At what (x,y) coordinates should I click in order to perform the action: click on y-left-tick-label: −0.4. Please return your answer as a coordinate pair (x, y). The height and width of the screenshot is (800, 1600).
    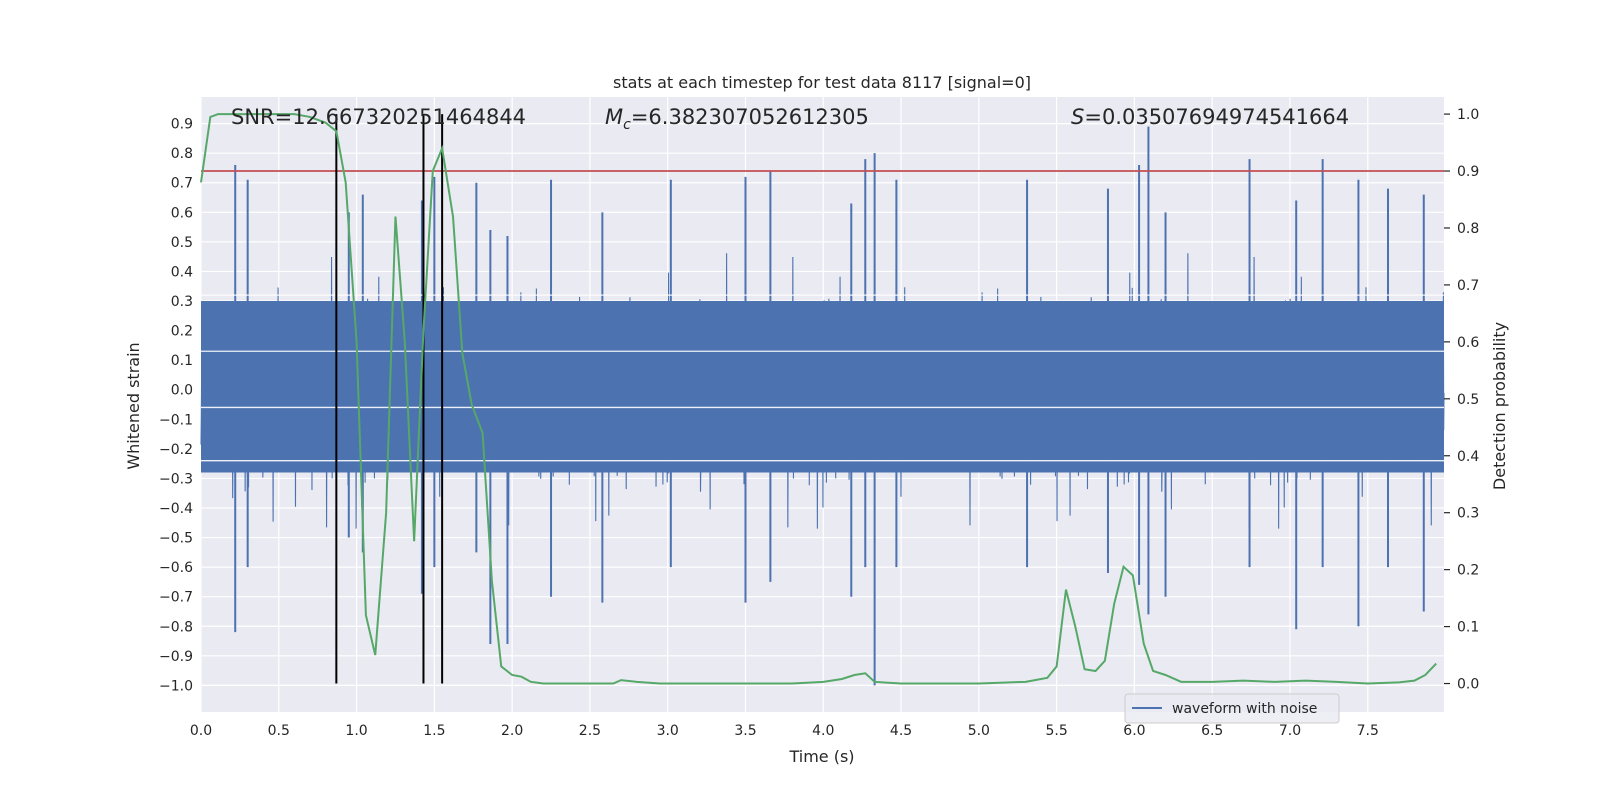
    Looking at the image, I should click on (176, 509).